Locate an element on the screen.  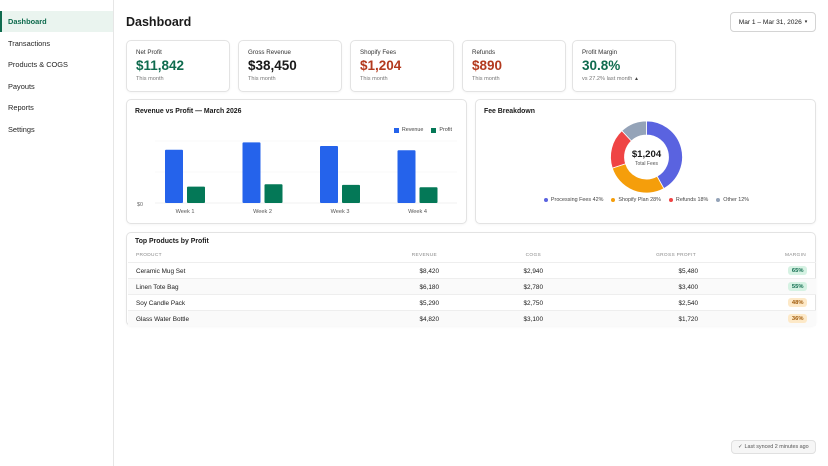
bars-group: Week 1 Week 2 Week 3 Week 4 is located at coordinates (301, 178).